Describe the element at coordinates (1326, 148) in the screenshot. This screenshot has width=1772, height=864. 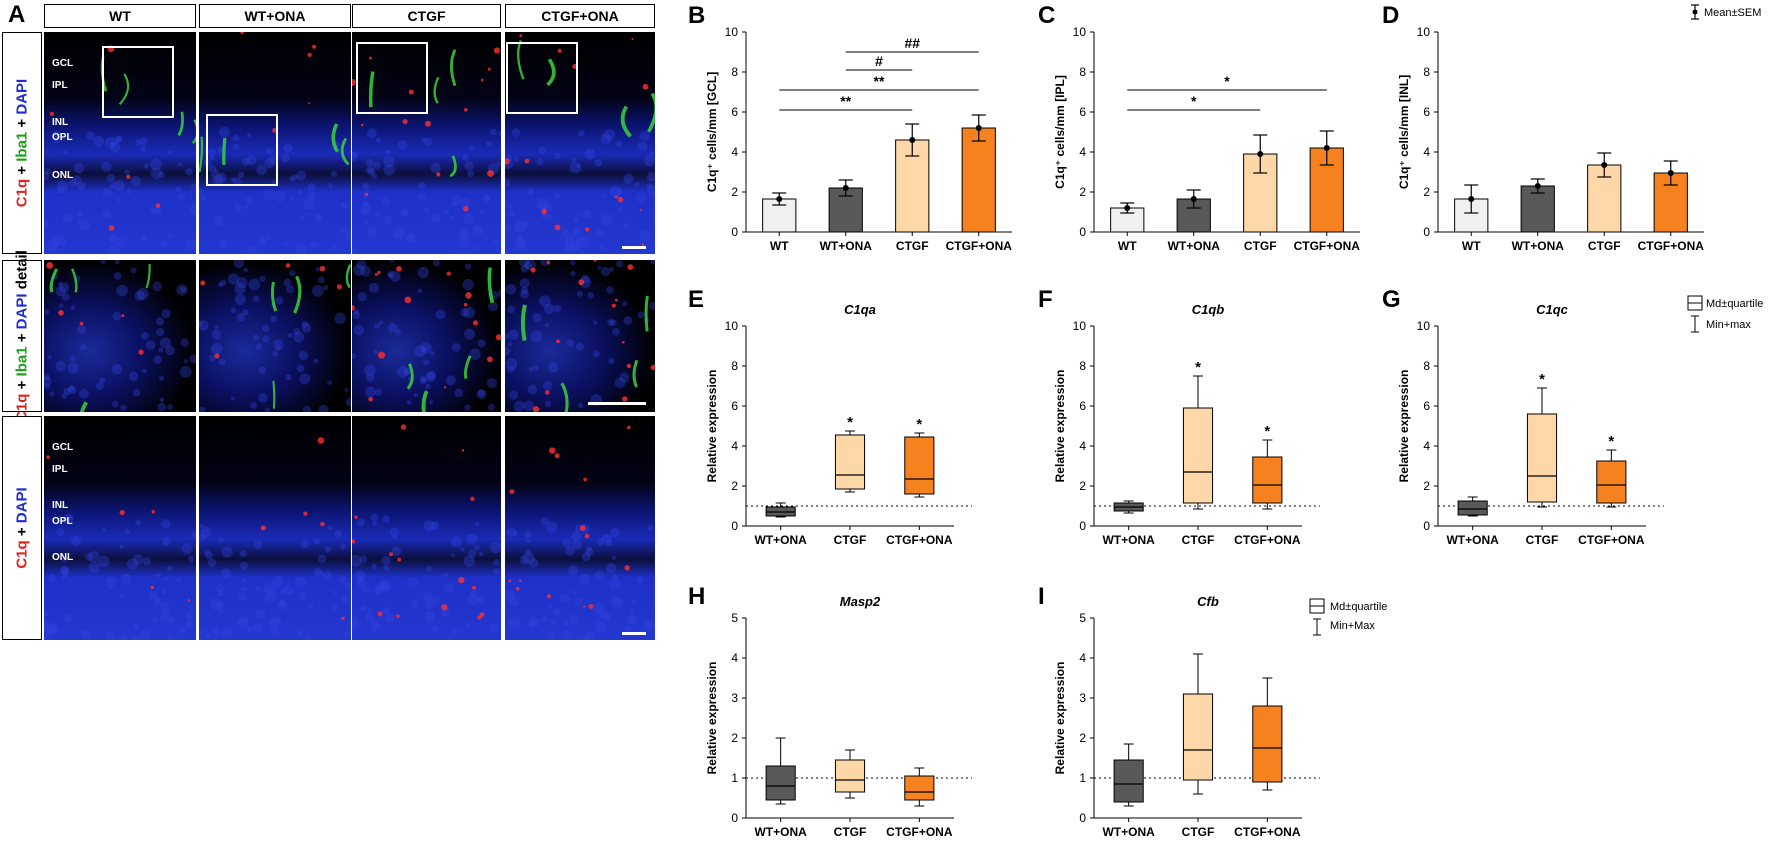
I see `mean-point` at that location.